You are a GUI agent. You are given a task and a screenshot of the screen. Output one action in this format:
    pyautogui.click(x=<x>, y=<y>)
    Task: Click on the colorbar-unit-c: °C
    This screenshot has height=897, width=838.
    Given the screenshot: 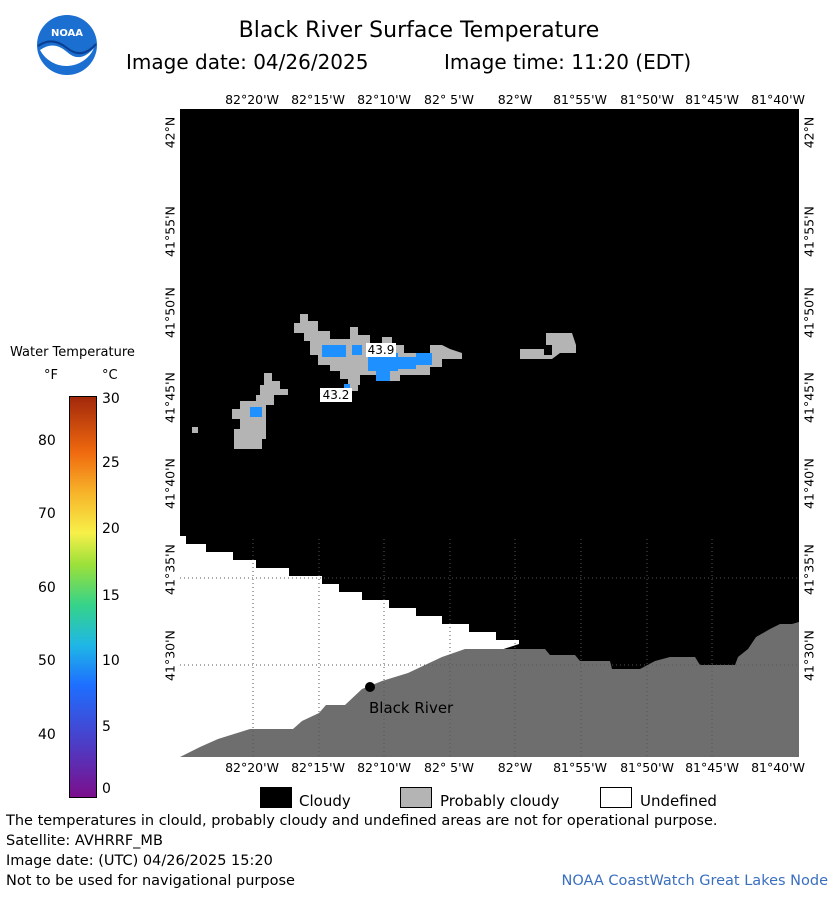 What is the action you would take?
    pyautogui.click(x=110, y=375)
    